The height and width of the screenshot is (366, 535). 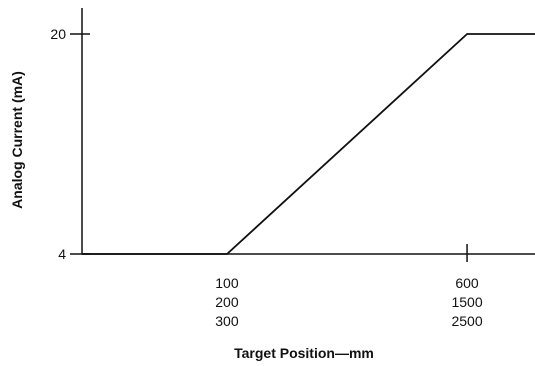 What do you see at coordinates (304, 353) in the screenshot?
I see `x-axis-title: Target Position—mm` at bounding box center [304, 353].